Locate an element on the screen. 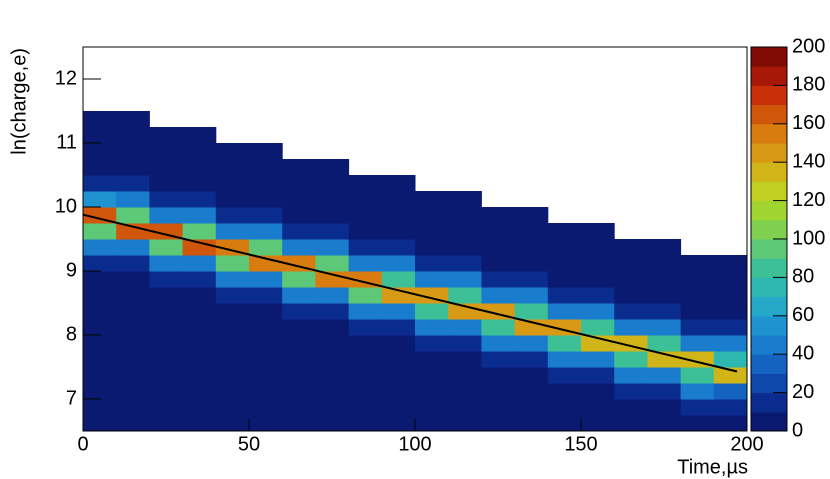 The height and width of the screenshot is (479, 830). z-tick-label: 200 is located at coordinates (808, 46).